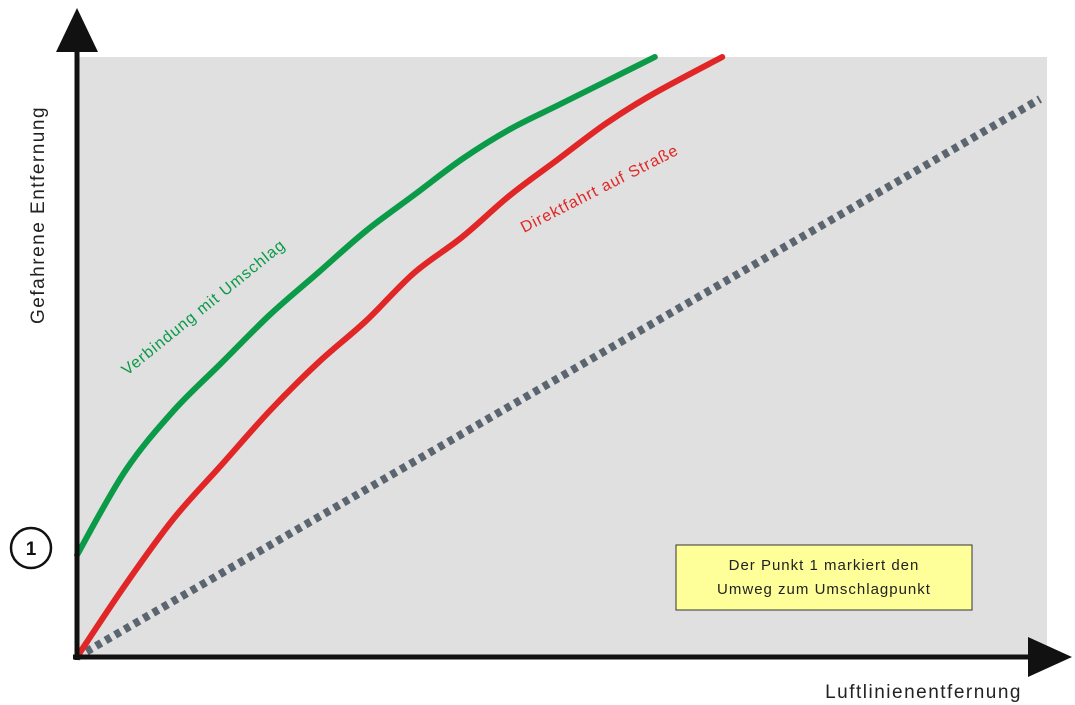 This screenshot has width=1075, height=705. I want to click on annotation-line-1: Der Punkt 1 markiert den, so click(824, 565).